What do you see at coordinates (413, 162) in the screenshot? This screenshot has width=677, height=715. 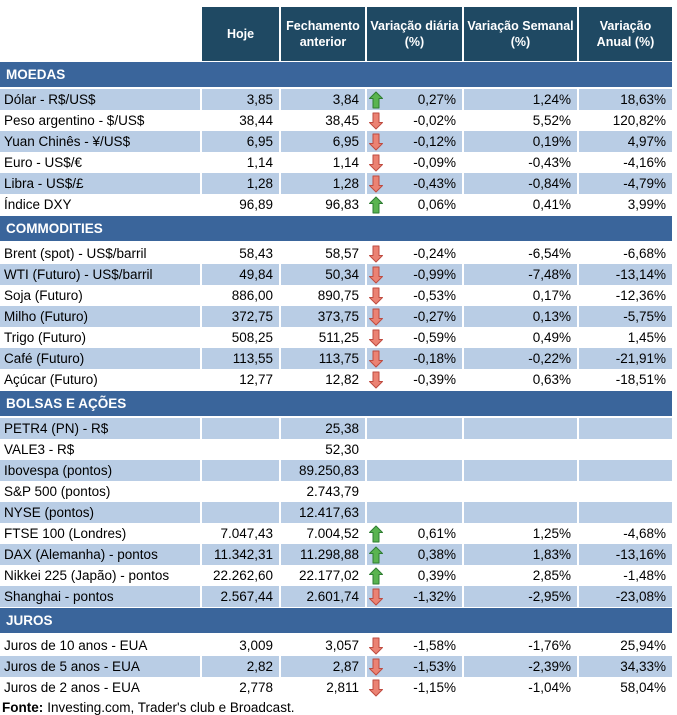 I see `cell-var-diaria: -0,09%` at bounding box center [413, 162].